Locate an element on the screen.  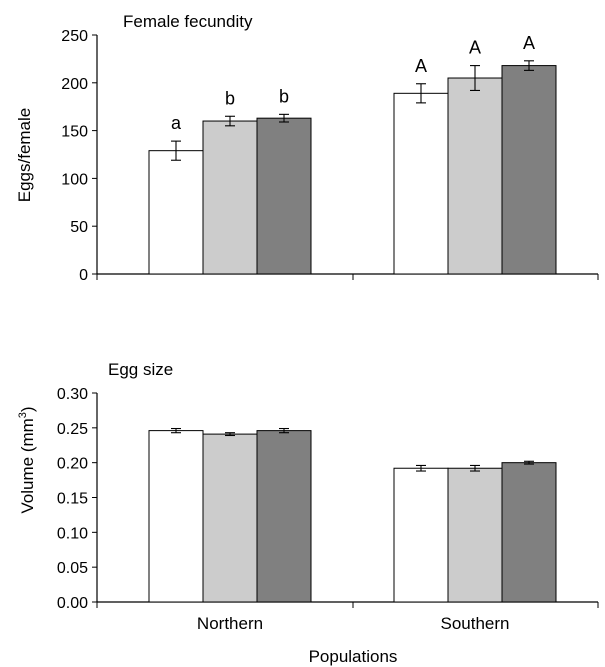
egg-size-y-axis-label: Volume (mm3) is located at coordinates (27, 459).